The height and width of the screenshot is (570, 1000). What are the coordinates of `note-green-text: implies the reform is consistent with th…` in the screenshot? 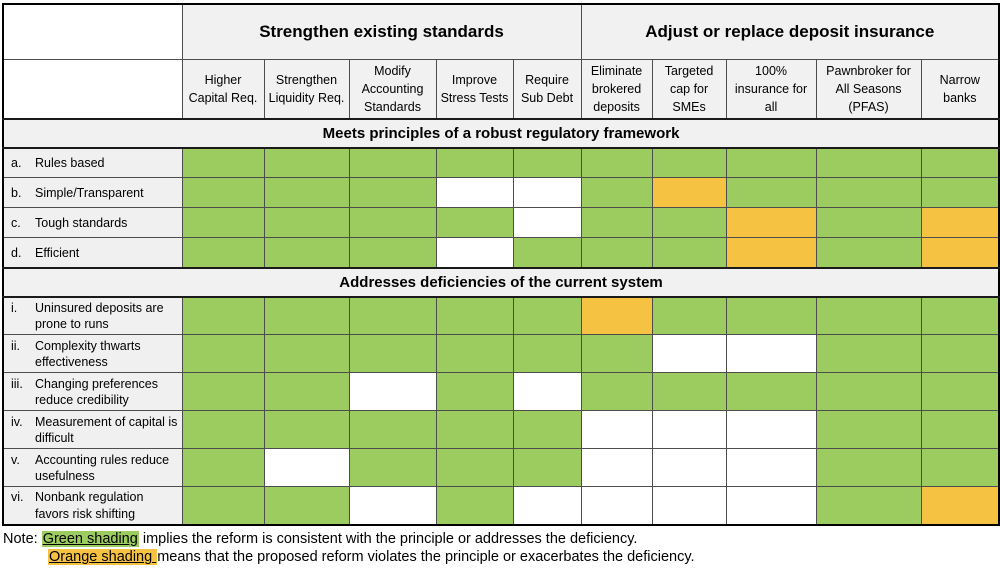 It's located at (388, 538).